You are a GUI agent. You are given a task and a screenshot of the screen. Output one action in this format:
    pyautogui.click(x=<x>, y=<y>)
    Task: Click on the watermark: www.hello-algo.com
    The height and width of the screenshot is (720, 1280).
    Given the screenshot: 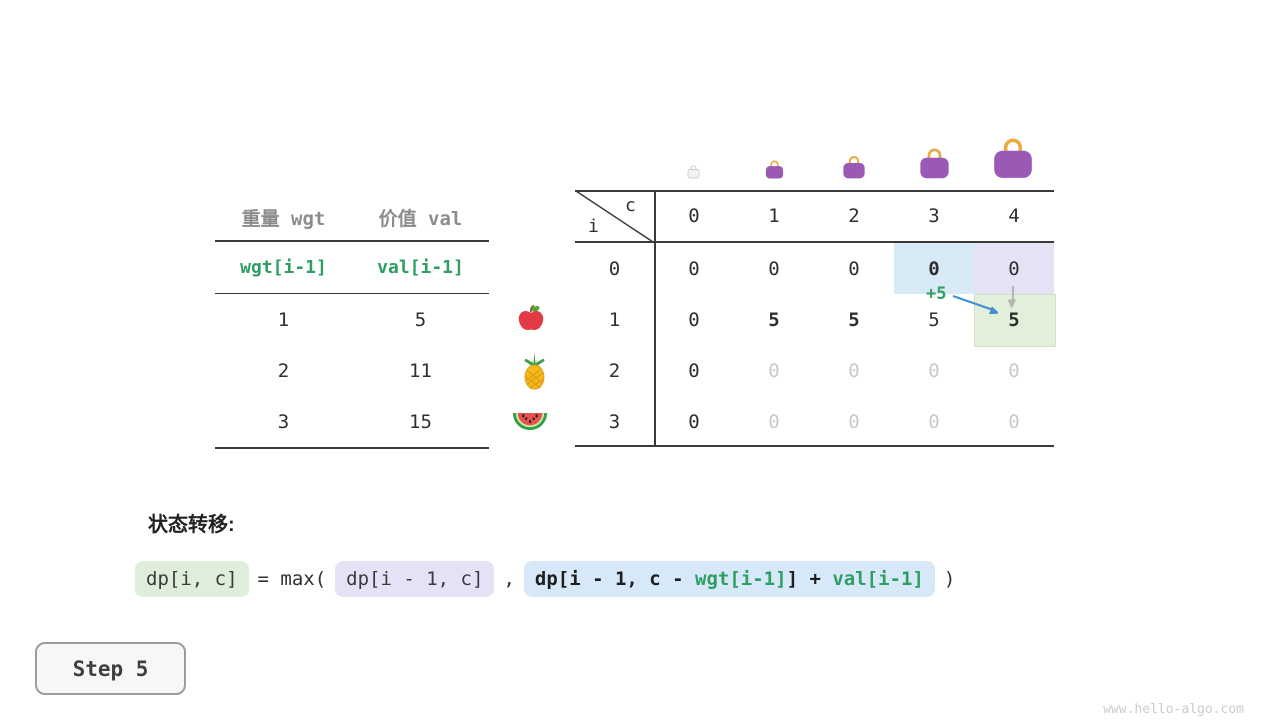 What is the action you would take?
    pyautogui.click(x=1173, y=709)
    